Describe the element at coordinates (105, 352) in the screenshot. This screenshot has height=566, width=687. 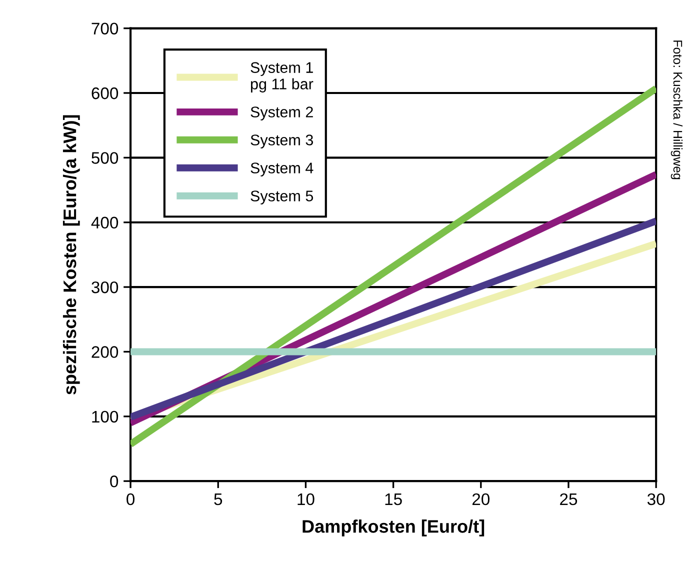
I see `y-tick-label: 200` at that location.